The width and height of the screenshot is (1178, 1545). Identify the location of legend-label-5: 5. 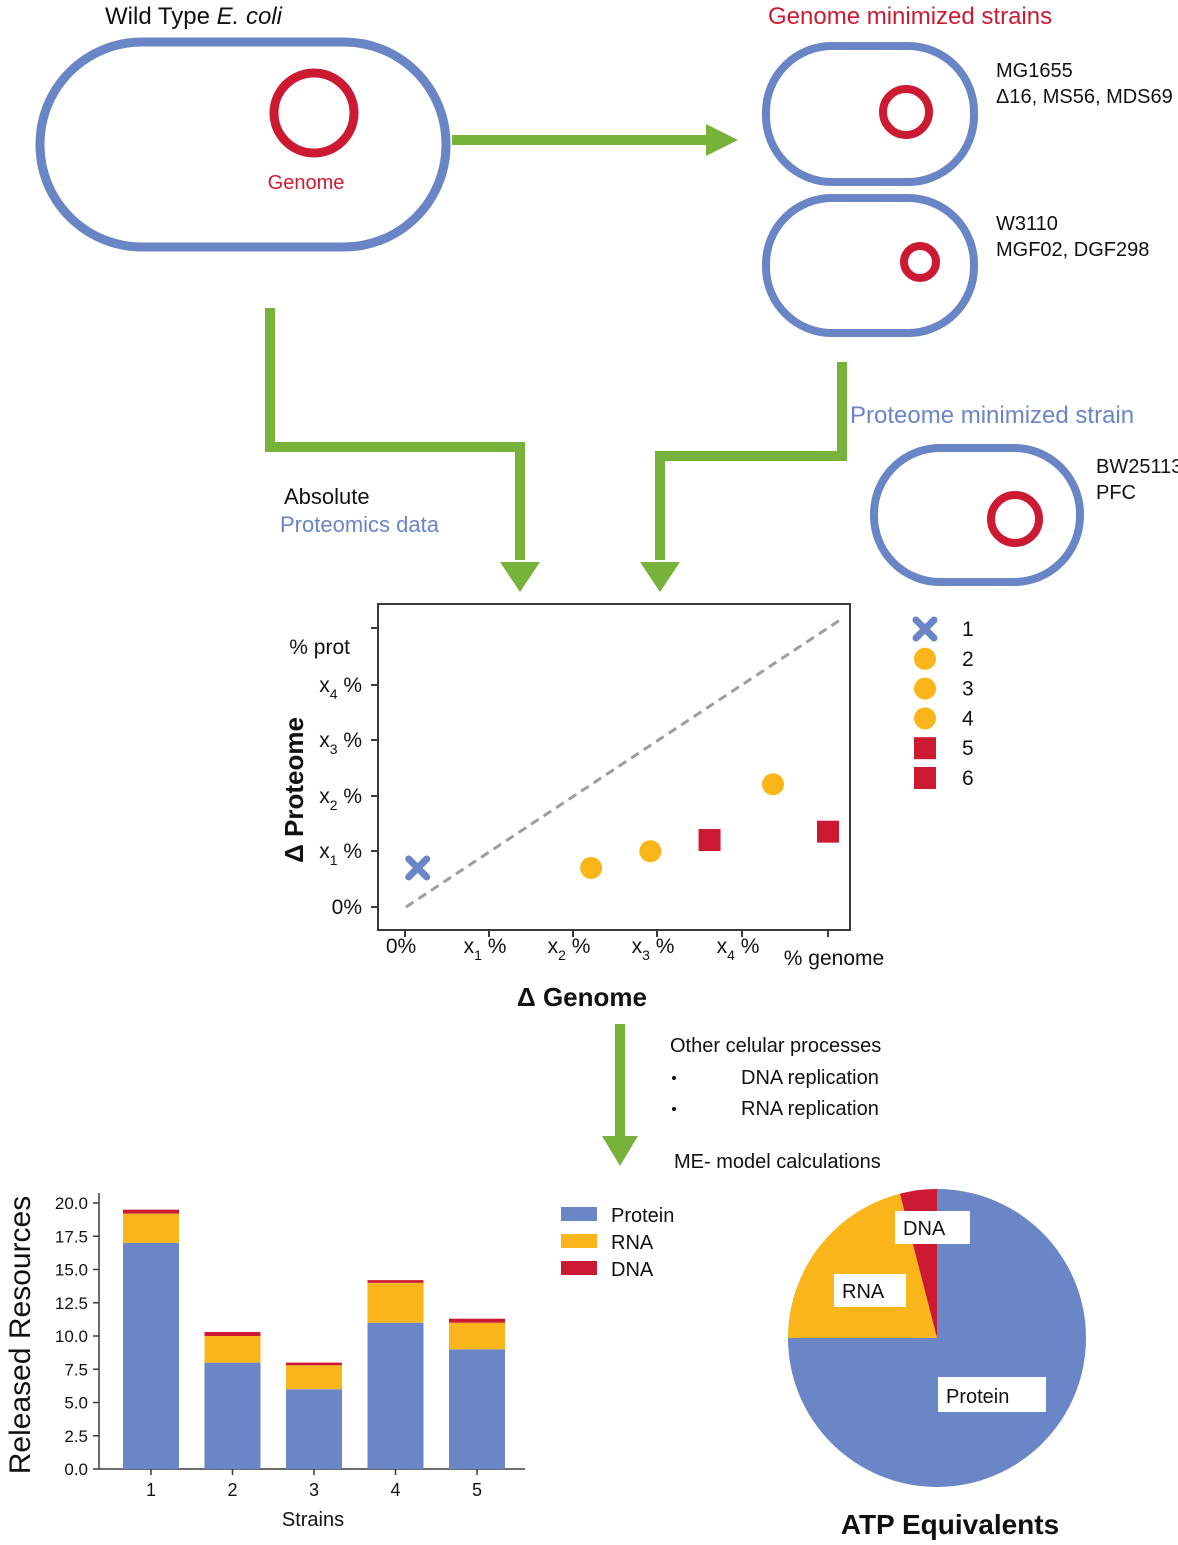
(968, 748).